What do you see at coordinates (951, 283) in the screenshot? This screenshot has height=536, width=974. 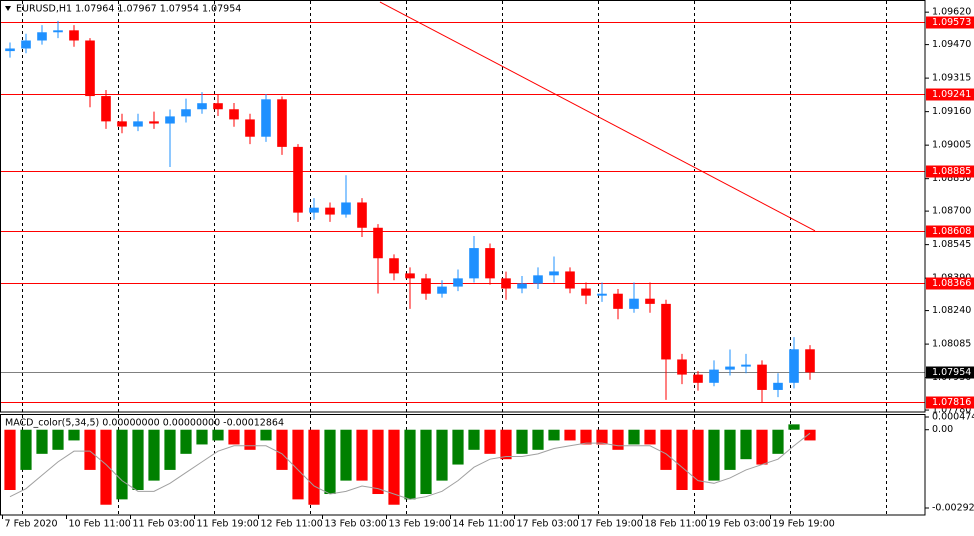 I see `level-label: 1.08366` at bounding box center [951, 283].